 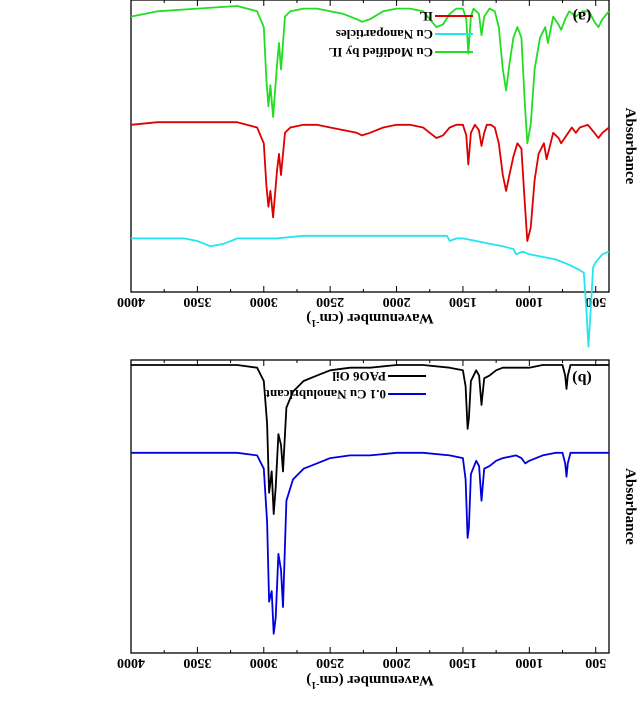 I want to click on panel-a-ylabel: Absorbance, so click(x=630, y=146).